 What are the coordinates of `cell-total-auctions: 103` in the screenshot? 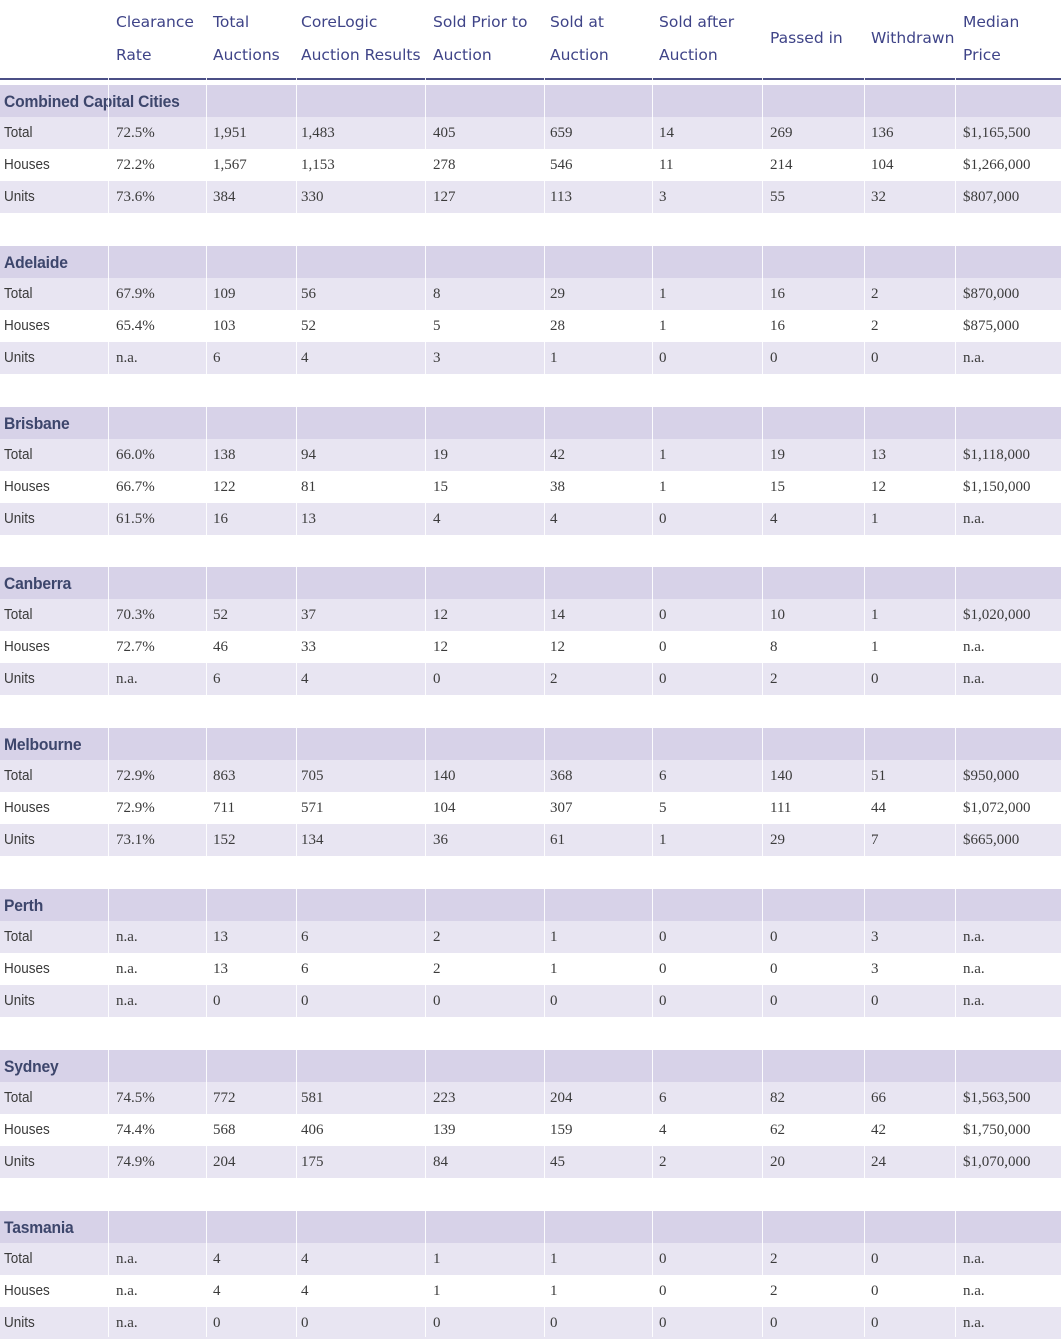 It's located at (224, 325).